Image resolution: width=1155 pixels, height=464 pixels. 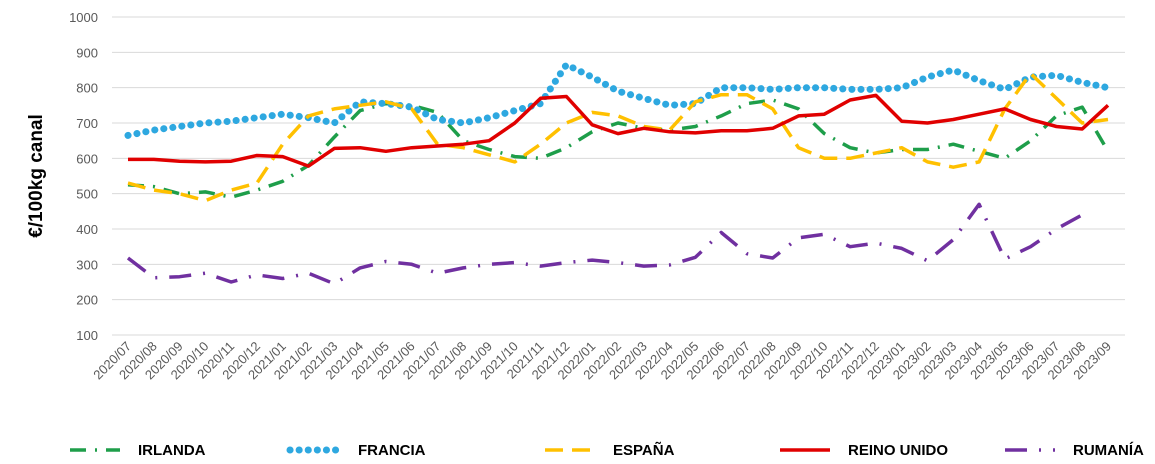 I want to click on y-tick-label: 700, so click(x=87, y=123).